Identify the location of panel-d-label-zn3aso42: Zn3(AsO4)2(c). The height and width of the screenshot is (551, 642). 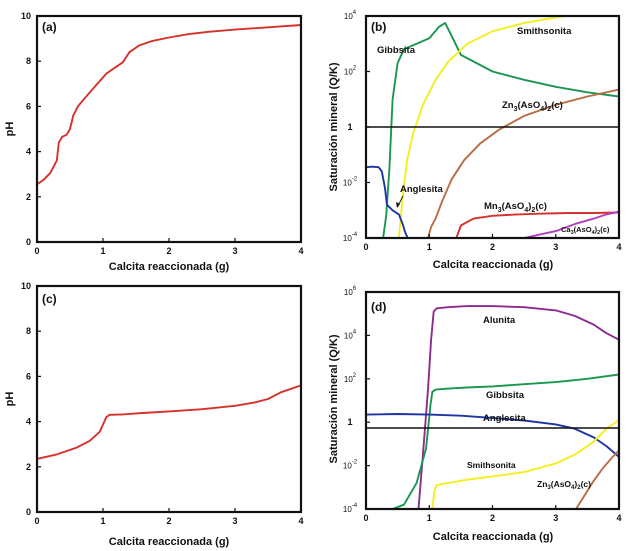
(564, 485).